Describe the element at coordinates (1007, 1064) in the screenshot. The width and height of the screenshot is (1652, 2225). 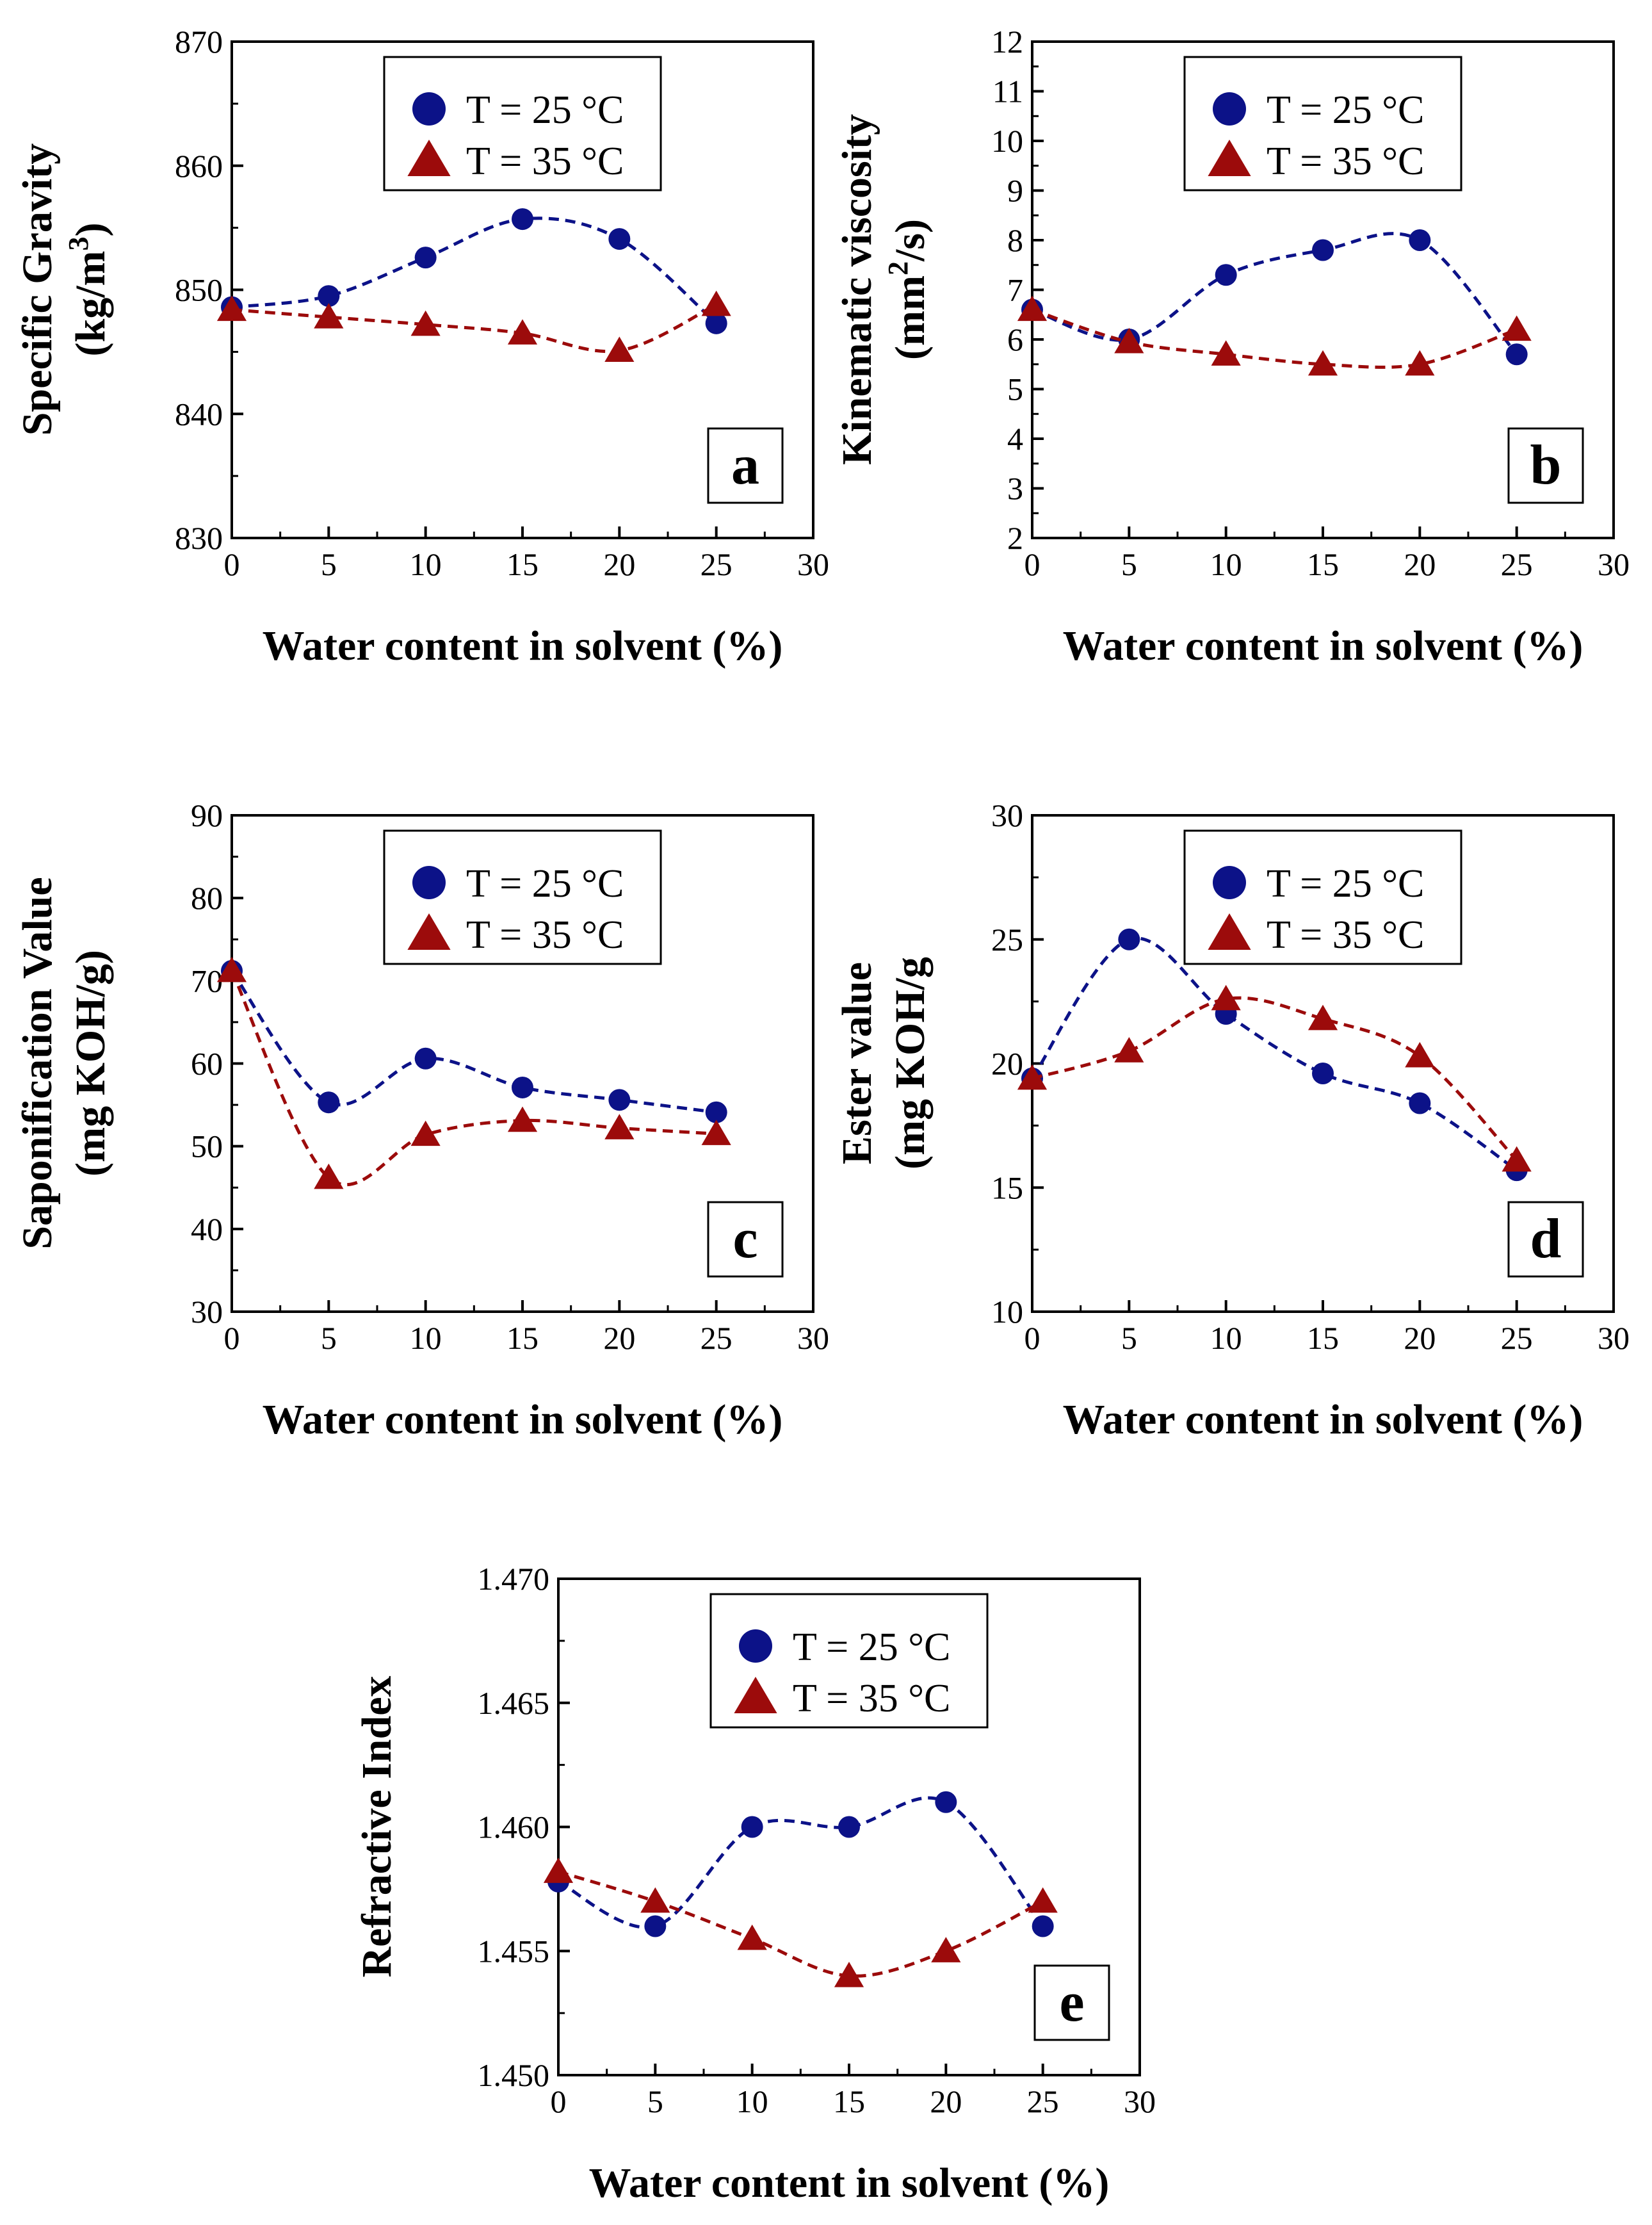
I see `y-tick-label: 20` at that location.